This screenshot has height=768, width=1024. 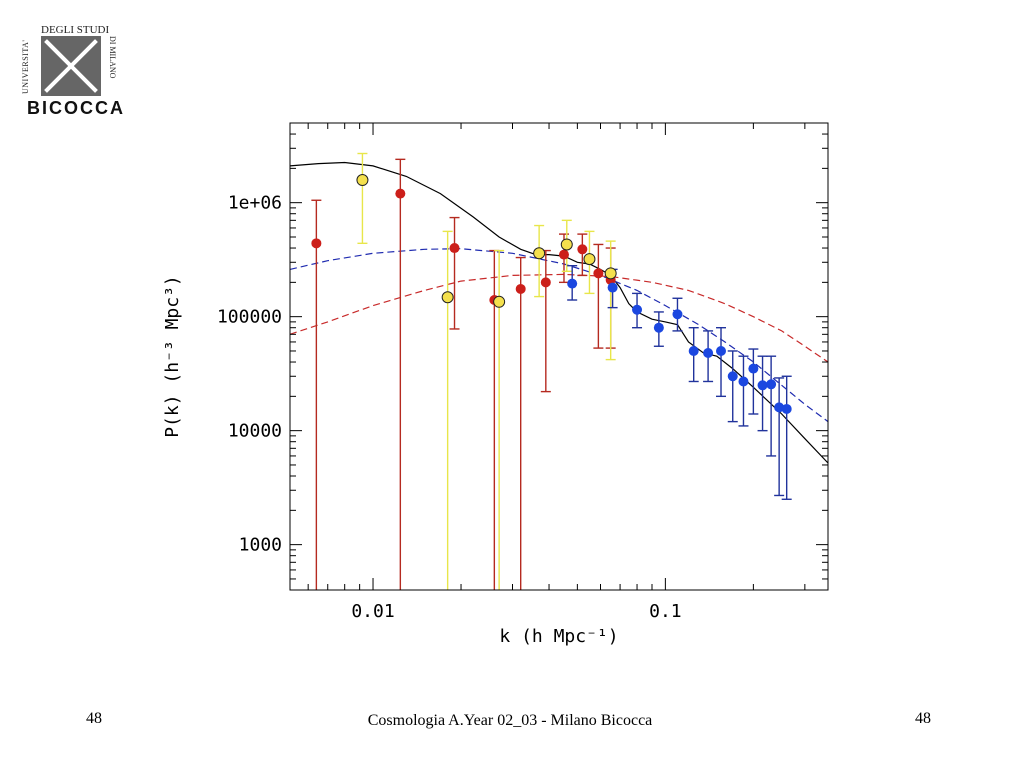 I want to click on page-number-right: 48, so click(x=923, y=718).